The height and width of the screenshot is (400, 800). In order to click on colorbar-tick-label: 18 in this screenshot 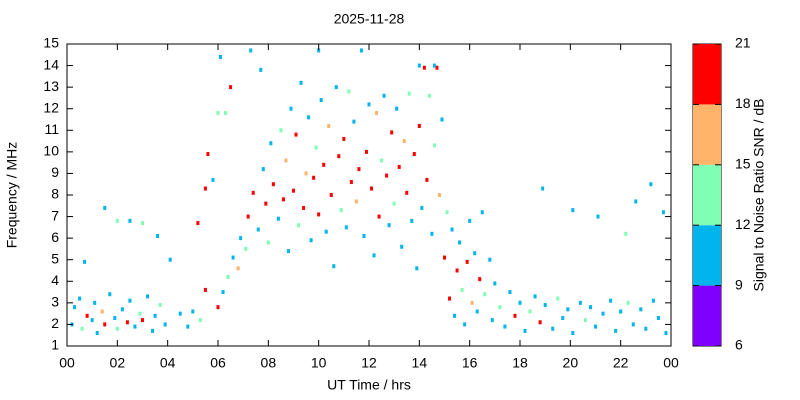, I will do `click(743, 103)`.